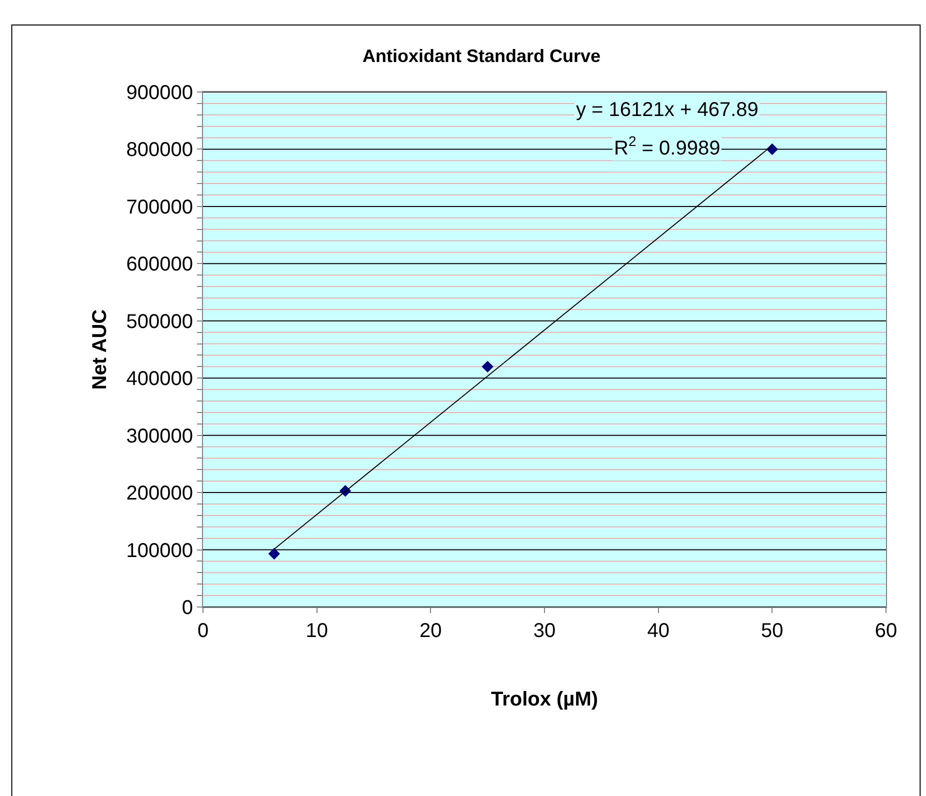 The image size is (926, 796). What do you see at coordinates (481, 56) in the screenshot?
I see `chart-title: Antioxidant Standard Curve` at bounding box center [481, 56].